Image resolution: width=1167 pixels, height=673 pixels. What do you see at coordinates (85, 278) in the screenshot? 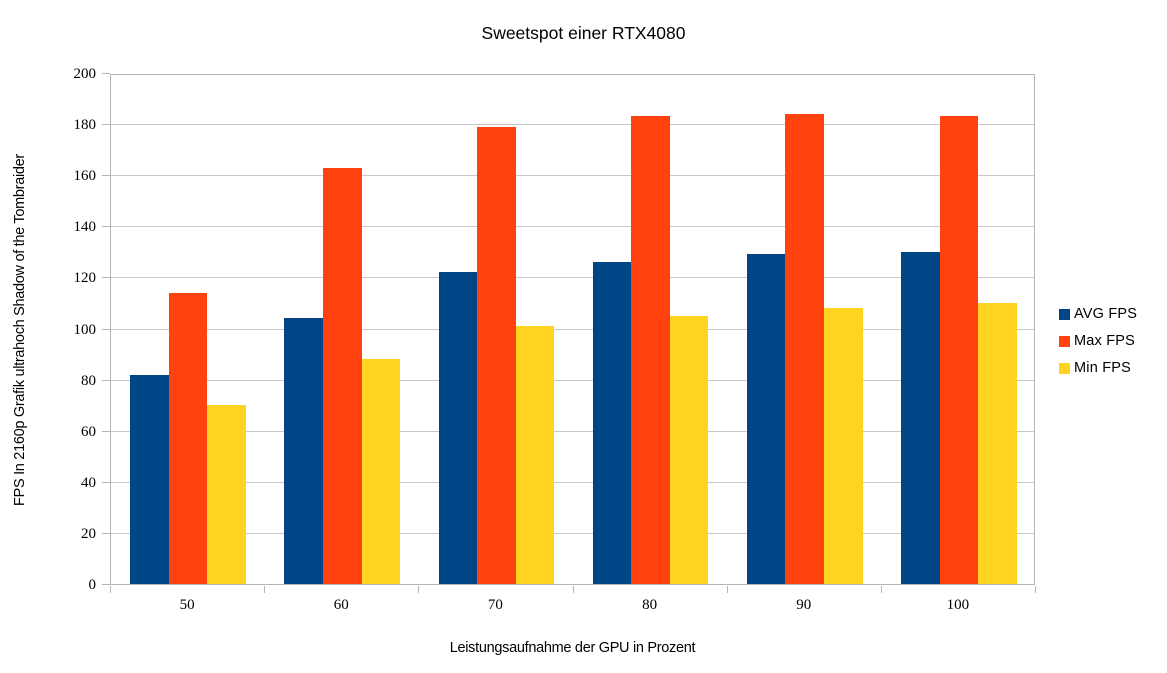
I see `y-tick-label-120: 120` at bounding box center [85, 278].